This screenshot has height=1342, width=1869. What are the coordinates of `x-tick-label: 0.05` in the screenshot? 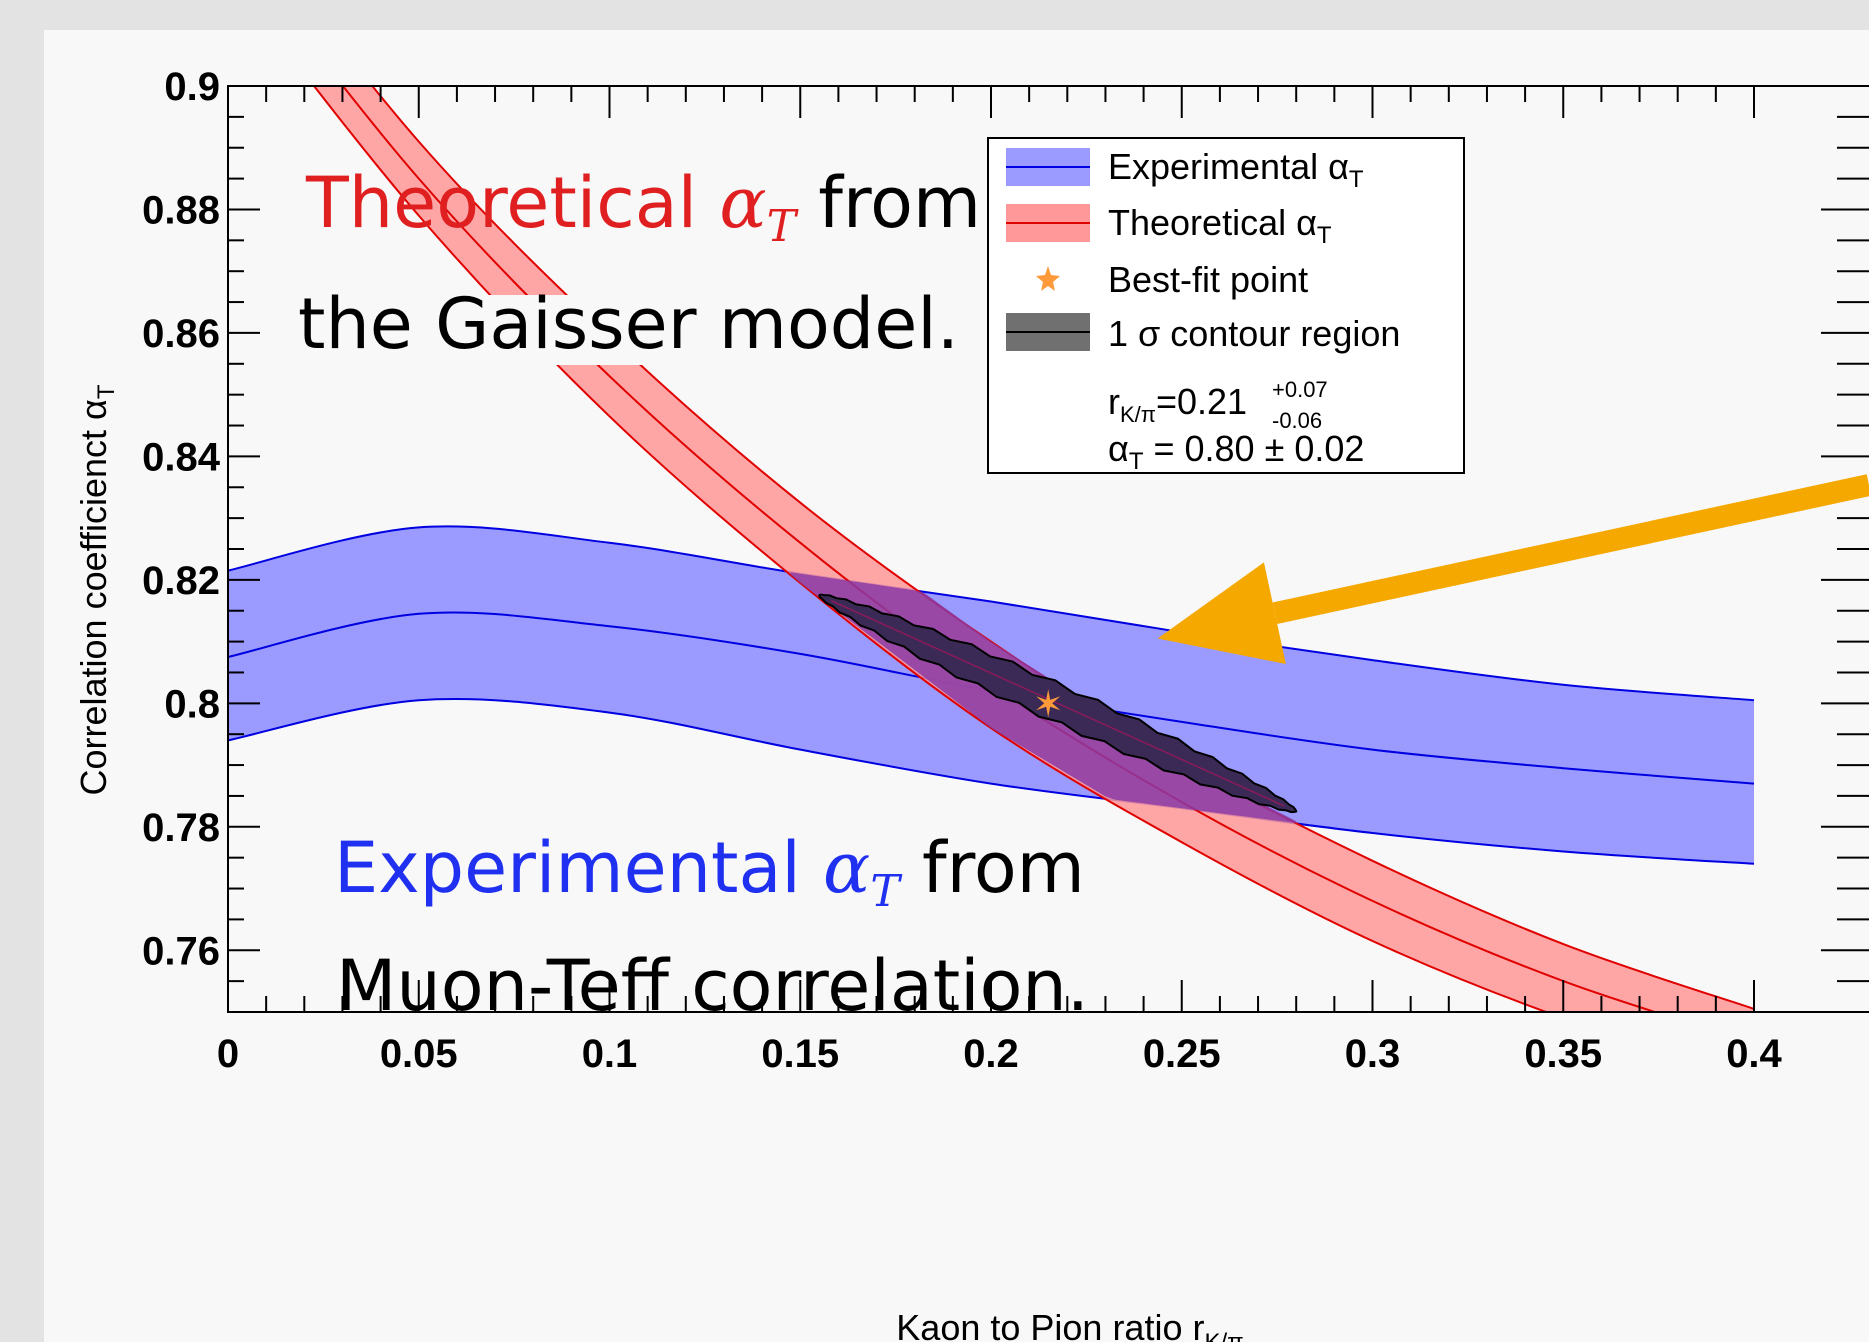 It's located at (419, 1054).